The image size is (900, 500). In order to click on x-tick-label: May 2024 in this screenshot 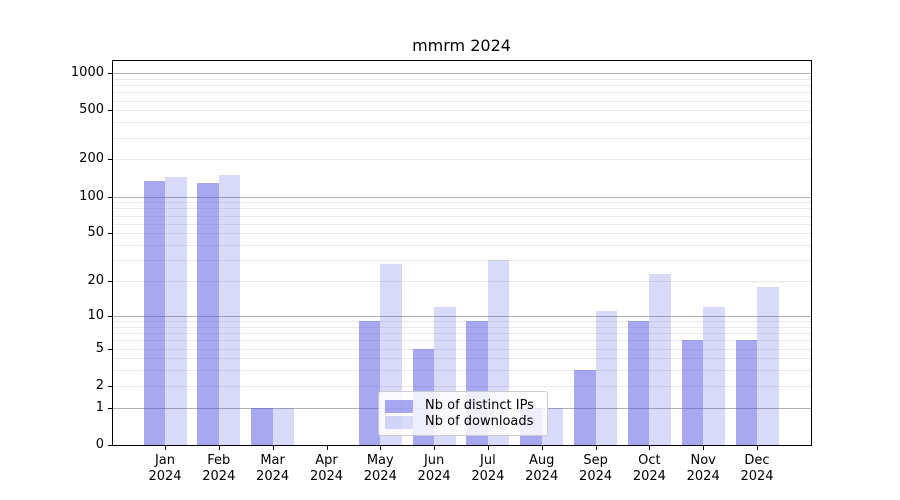, I will do `click(380, 468)`.